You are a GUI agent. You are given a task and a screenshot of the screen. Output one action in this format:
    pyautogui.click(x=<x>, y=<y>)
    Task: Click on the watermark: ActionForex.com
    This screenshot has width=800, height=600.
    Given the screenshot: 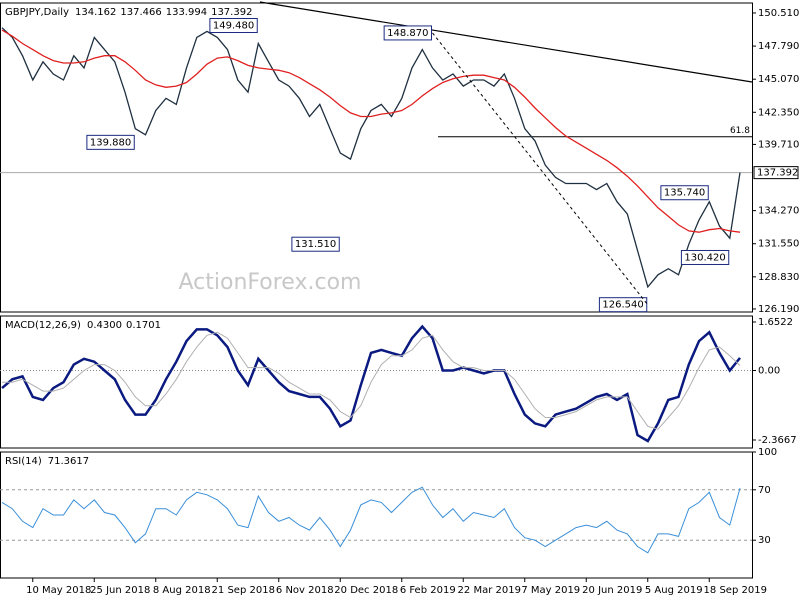 What is the action you would take?
    pyautogui.click(x=270, y=282)
    